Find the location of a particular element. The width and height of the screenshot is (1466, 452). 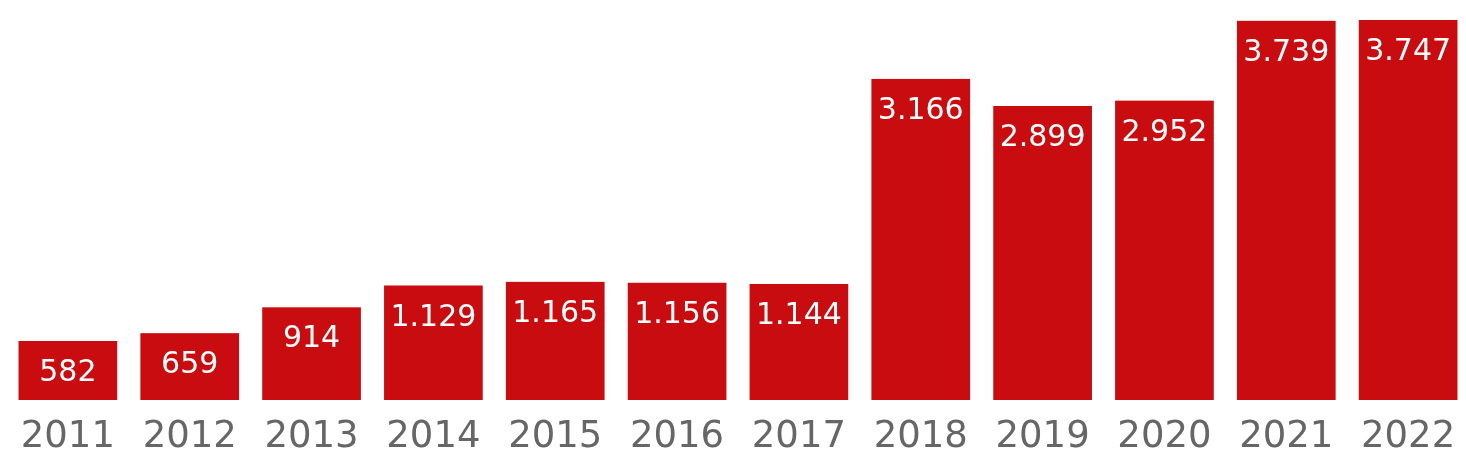

data-label: 914 is located at coordinates (311, 337).